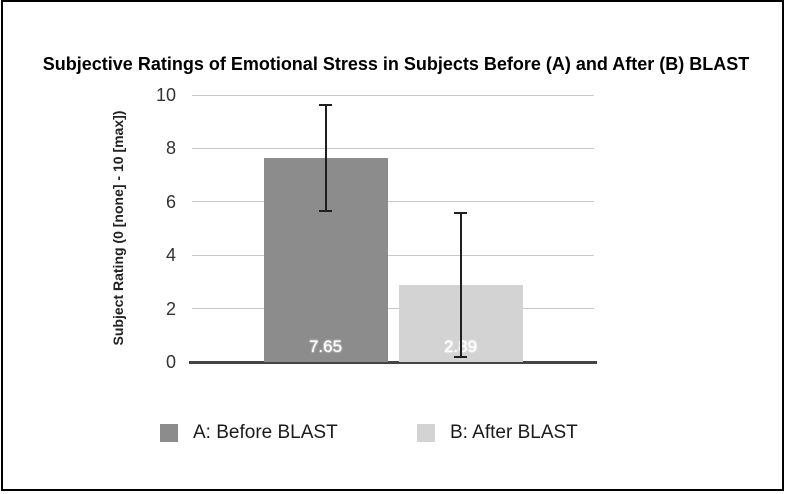  I want to click on error-bar-a-before-blast, so click(325, 158).